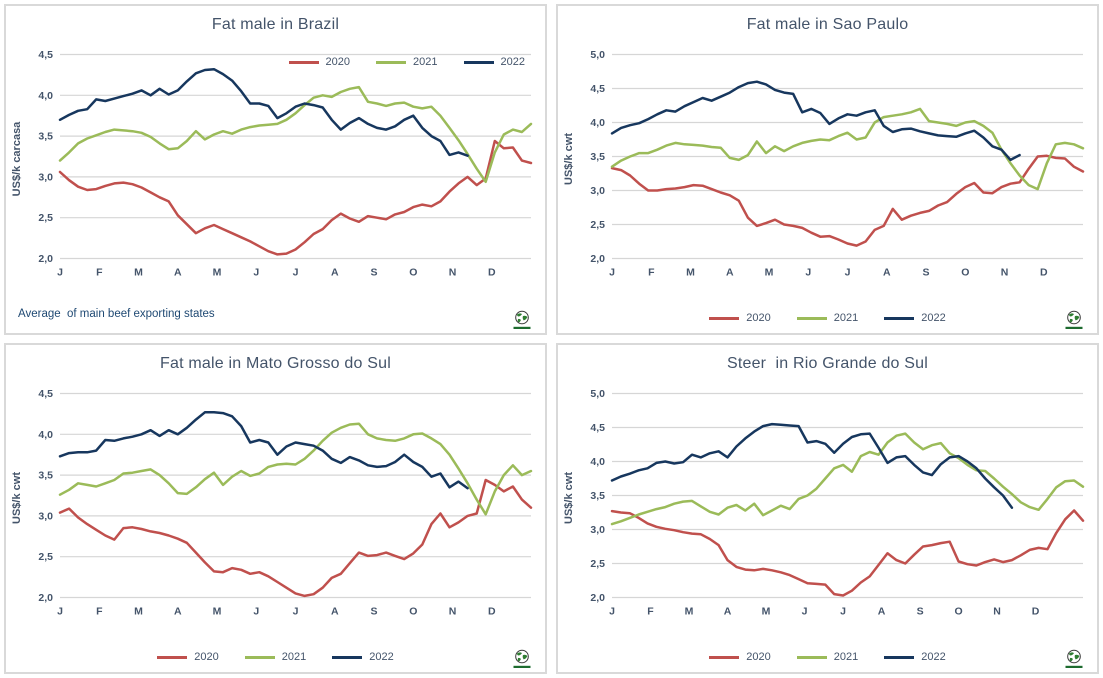 This screenshot has height=678, width=1103. Describe the element at coordinates (275, 318) in the screenshot. I see `panel-footer: Average of main beef exporting states` at that location.